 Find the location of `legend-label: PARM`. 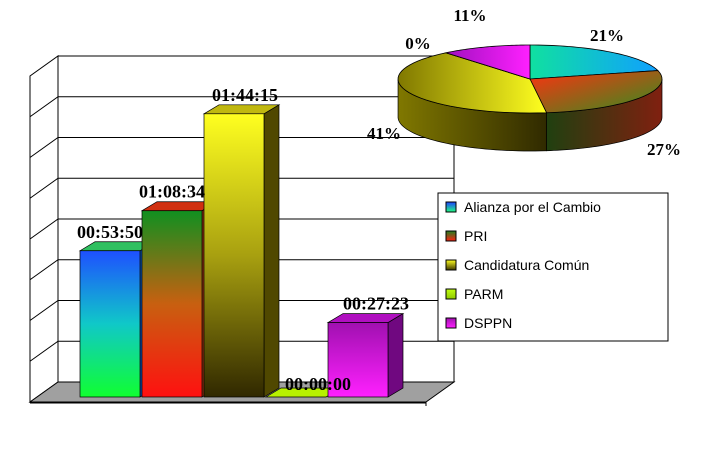

legend-label: PARM is located at coordinates (483, 294).